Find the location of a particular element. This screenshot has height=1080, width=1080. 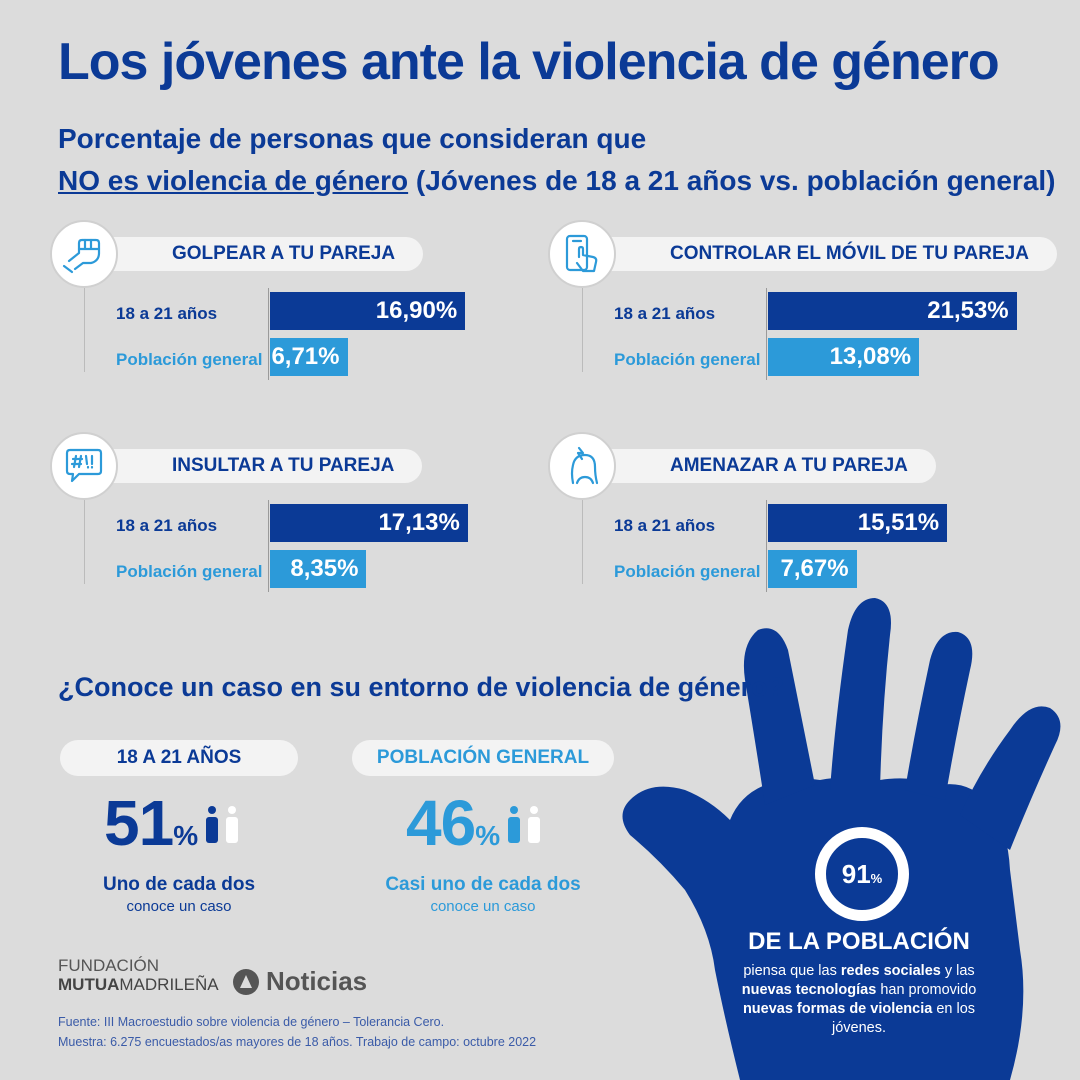

bar-general: 7,67% is located at coordinates (812, 569).